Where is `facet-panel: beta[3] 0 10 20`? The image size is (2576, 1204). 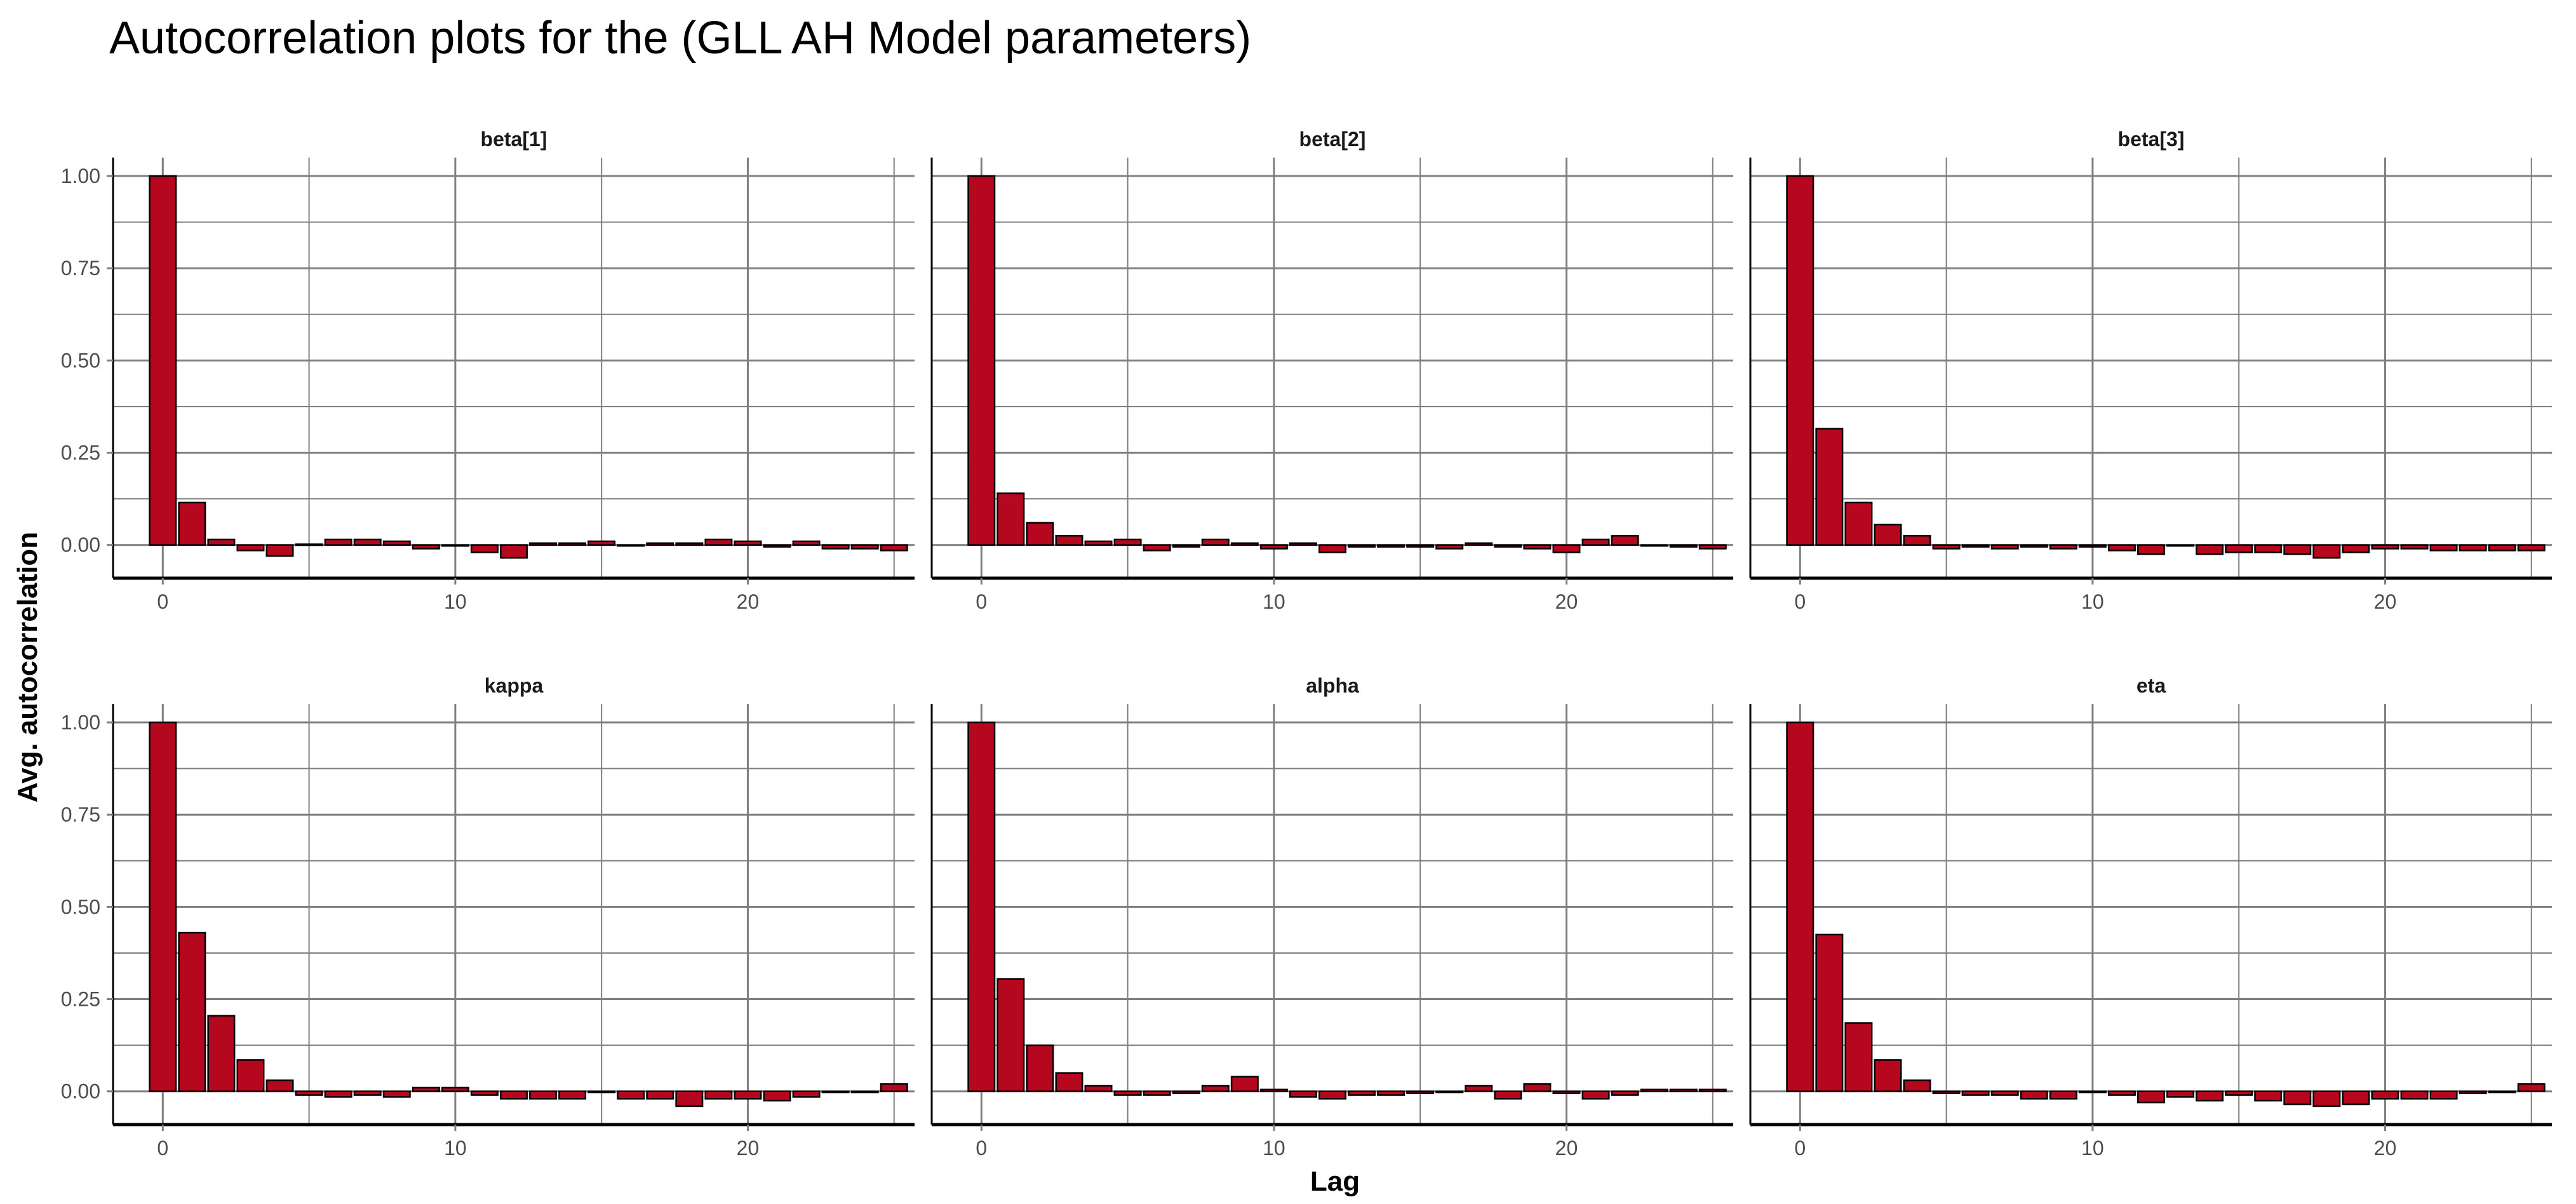
facet-panel: beta[3] 0 10 20 is located at coordinates (2150, 370).